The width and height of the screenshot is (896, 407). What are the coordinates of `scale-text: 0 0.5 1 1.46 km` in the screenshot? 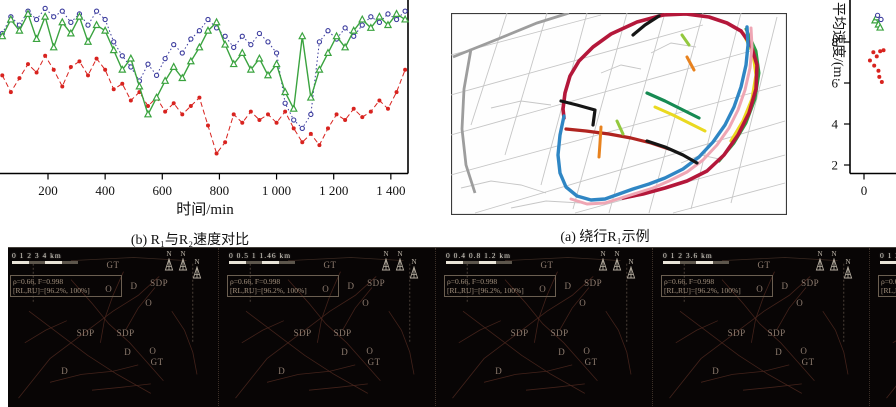 It's located at (260, 255).